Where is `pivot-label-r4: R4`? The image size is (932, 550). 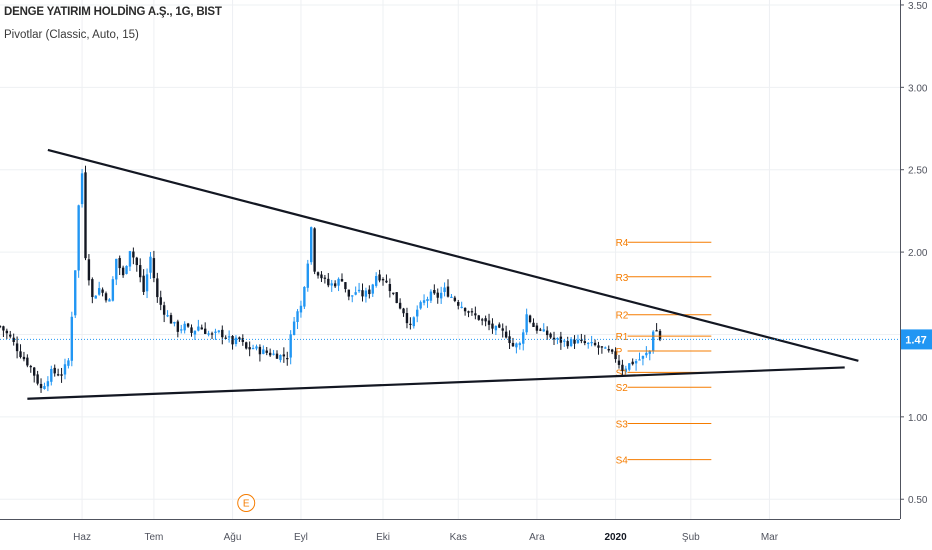
pivot-label-r4: R4 is located at coordinates (622, 243).